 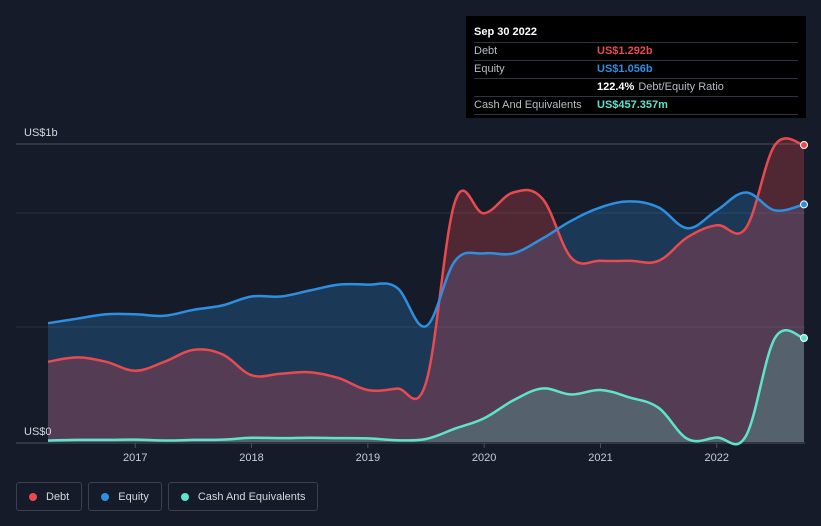 What do you see at coordinates (251, 458) in the screenshot?
I see `x-tick-label: 2018` at bounding box center [251, 458].